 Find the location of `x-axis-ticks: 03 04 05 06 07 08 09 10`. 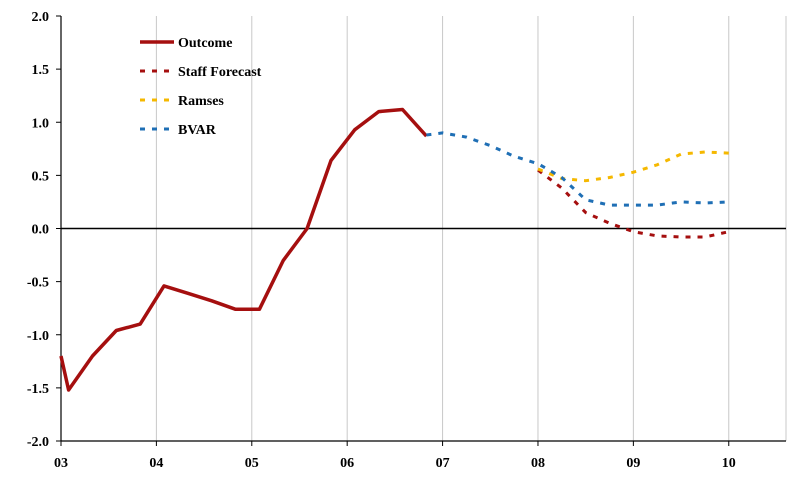

x-axis-ticks: 03 04 05 06 07 08 09 10 is located at coordinates (395, 456).